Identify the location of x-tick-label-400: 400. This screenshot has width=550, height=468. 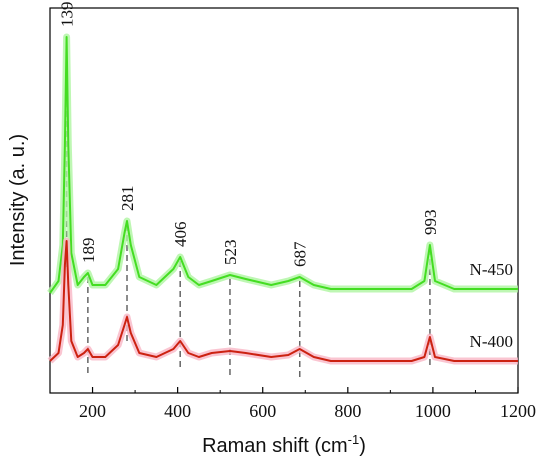
(177, 411).